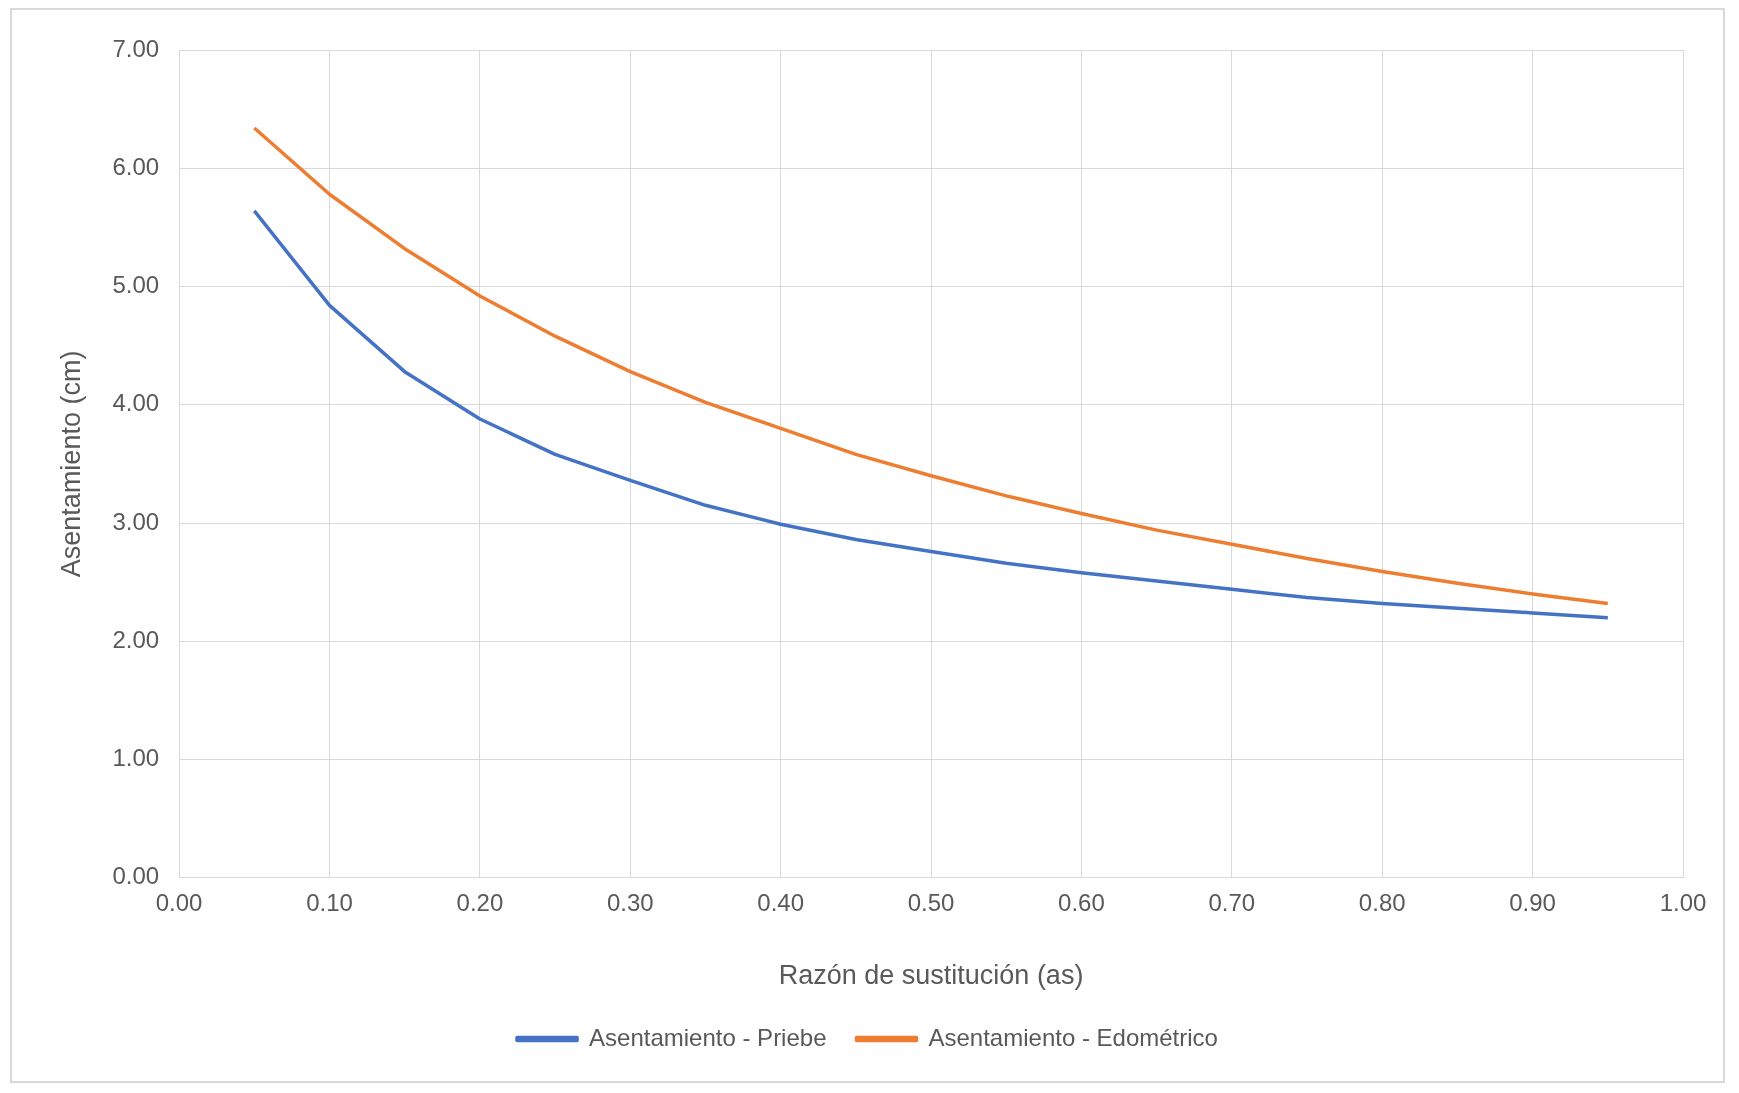 The image size is (1739, 1093). Describe the element at coordinates (1081, 902) in the screenshot. I see `x-tick-label: 0.60` at that location.